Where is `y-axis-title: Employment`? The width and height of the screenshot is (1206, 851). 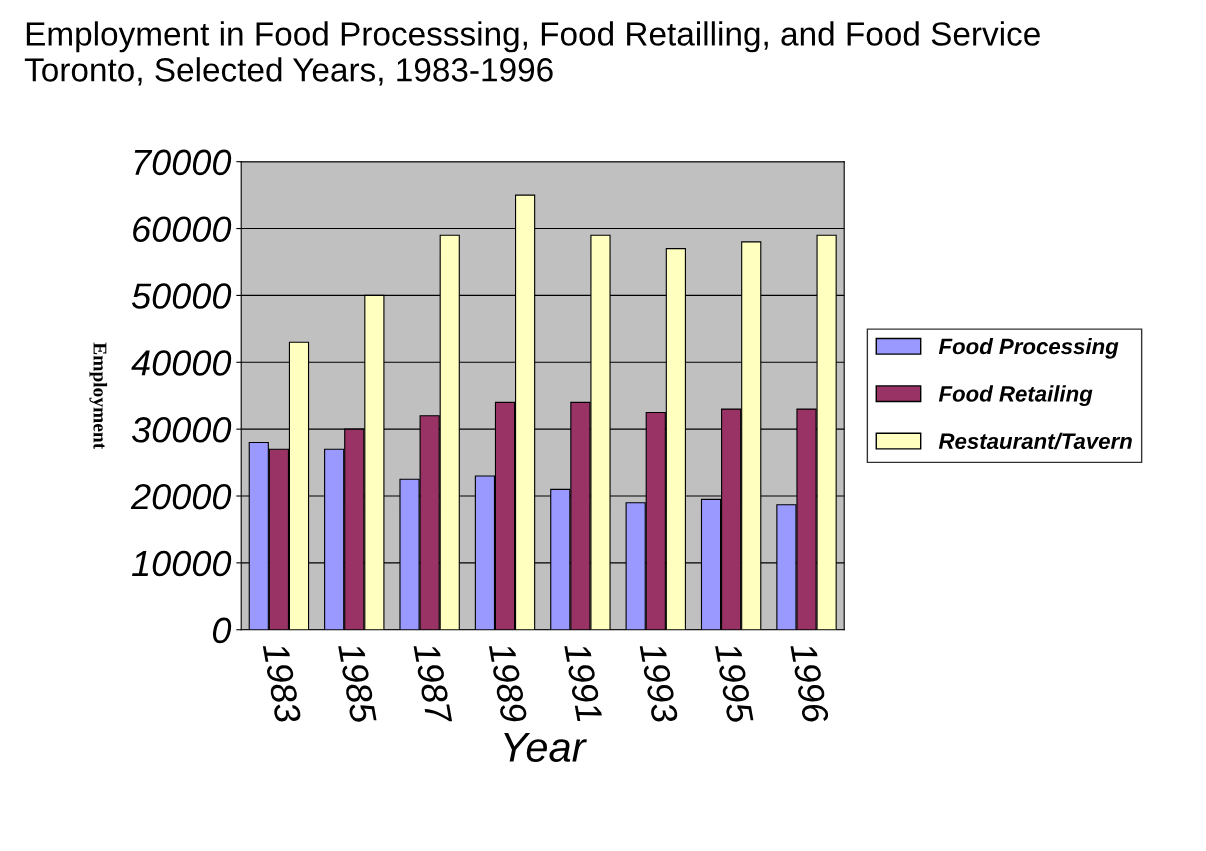 y-axis-title: Employment is located at coordinates (98, 396).